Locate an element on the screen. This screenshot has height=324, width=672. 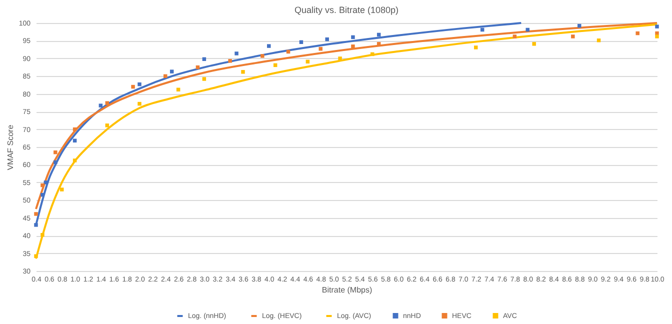
chart-title: Quality vs. Bitrate (1080p) is located at coordinates (346, 10).